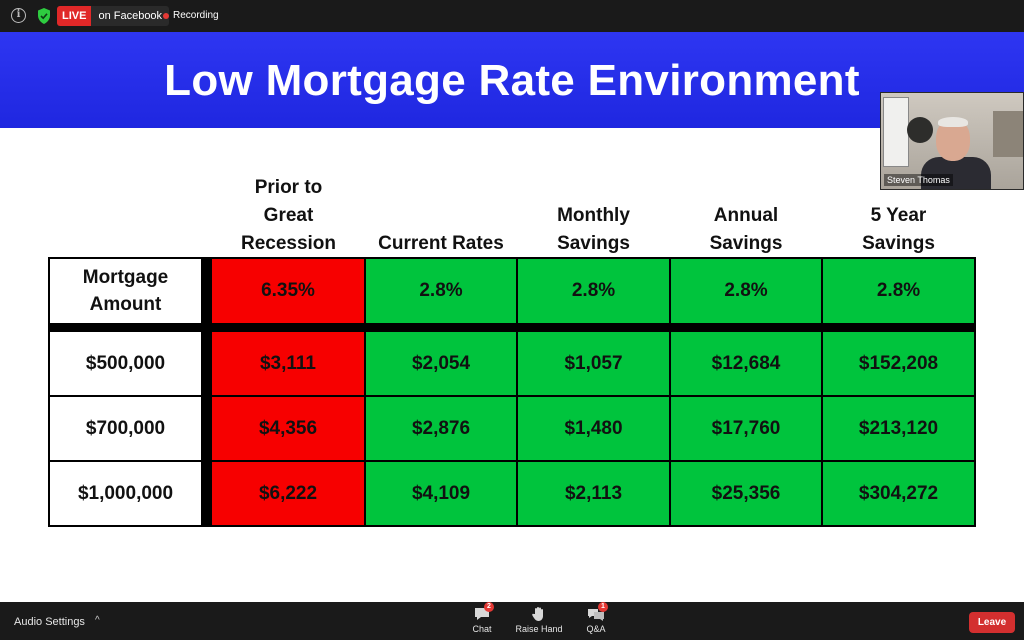 The height and width of the screenshot is (640, 1024). I want to click on rate-cell-prior: 6.35%, so click(288, 291).